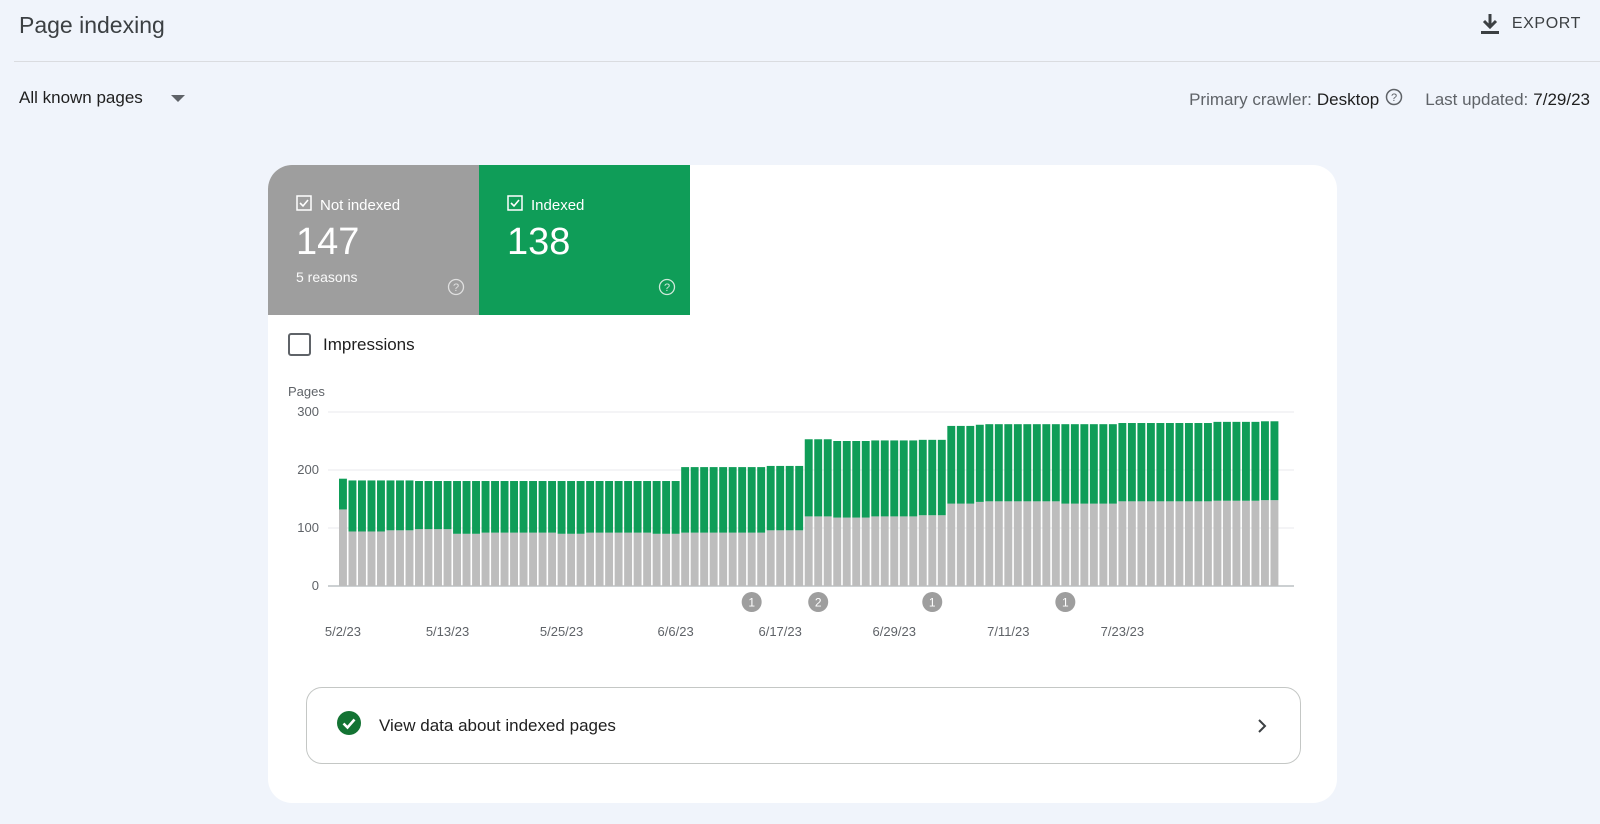 Image resolution: width=1600 pixels, height=824 pixels. What do you see at coordinates (1262, 728) in the screenshot?
I see `chevron-right-icon` at bounding box center [1262, 728].